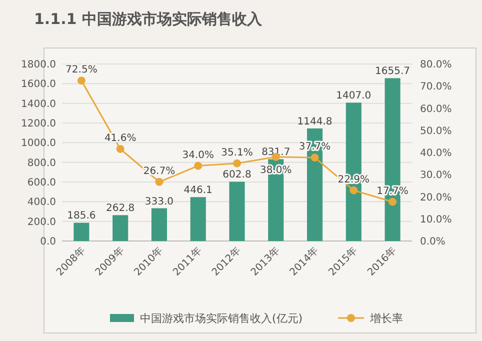 The image size is (482, 341). What do you see at coordinates (436, 87) in the screenshot?
I see `y2-tick-label: 70.0%` at bounding box center [436, 87].